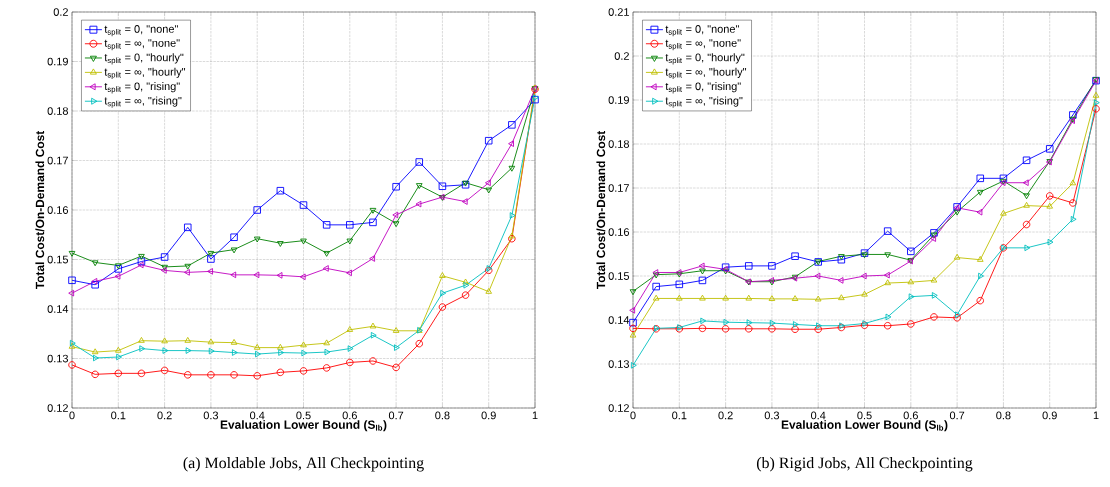 Image resolution: width=1110 pixels, height=487 pixels. Describe the element at coordinates (618, 12) in the screenshot. I see `y-tick-label: 0.21` at that location.